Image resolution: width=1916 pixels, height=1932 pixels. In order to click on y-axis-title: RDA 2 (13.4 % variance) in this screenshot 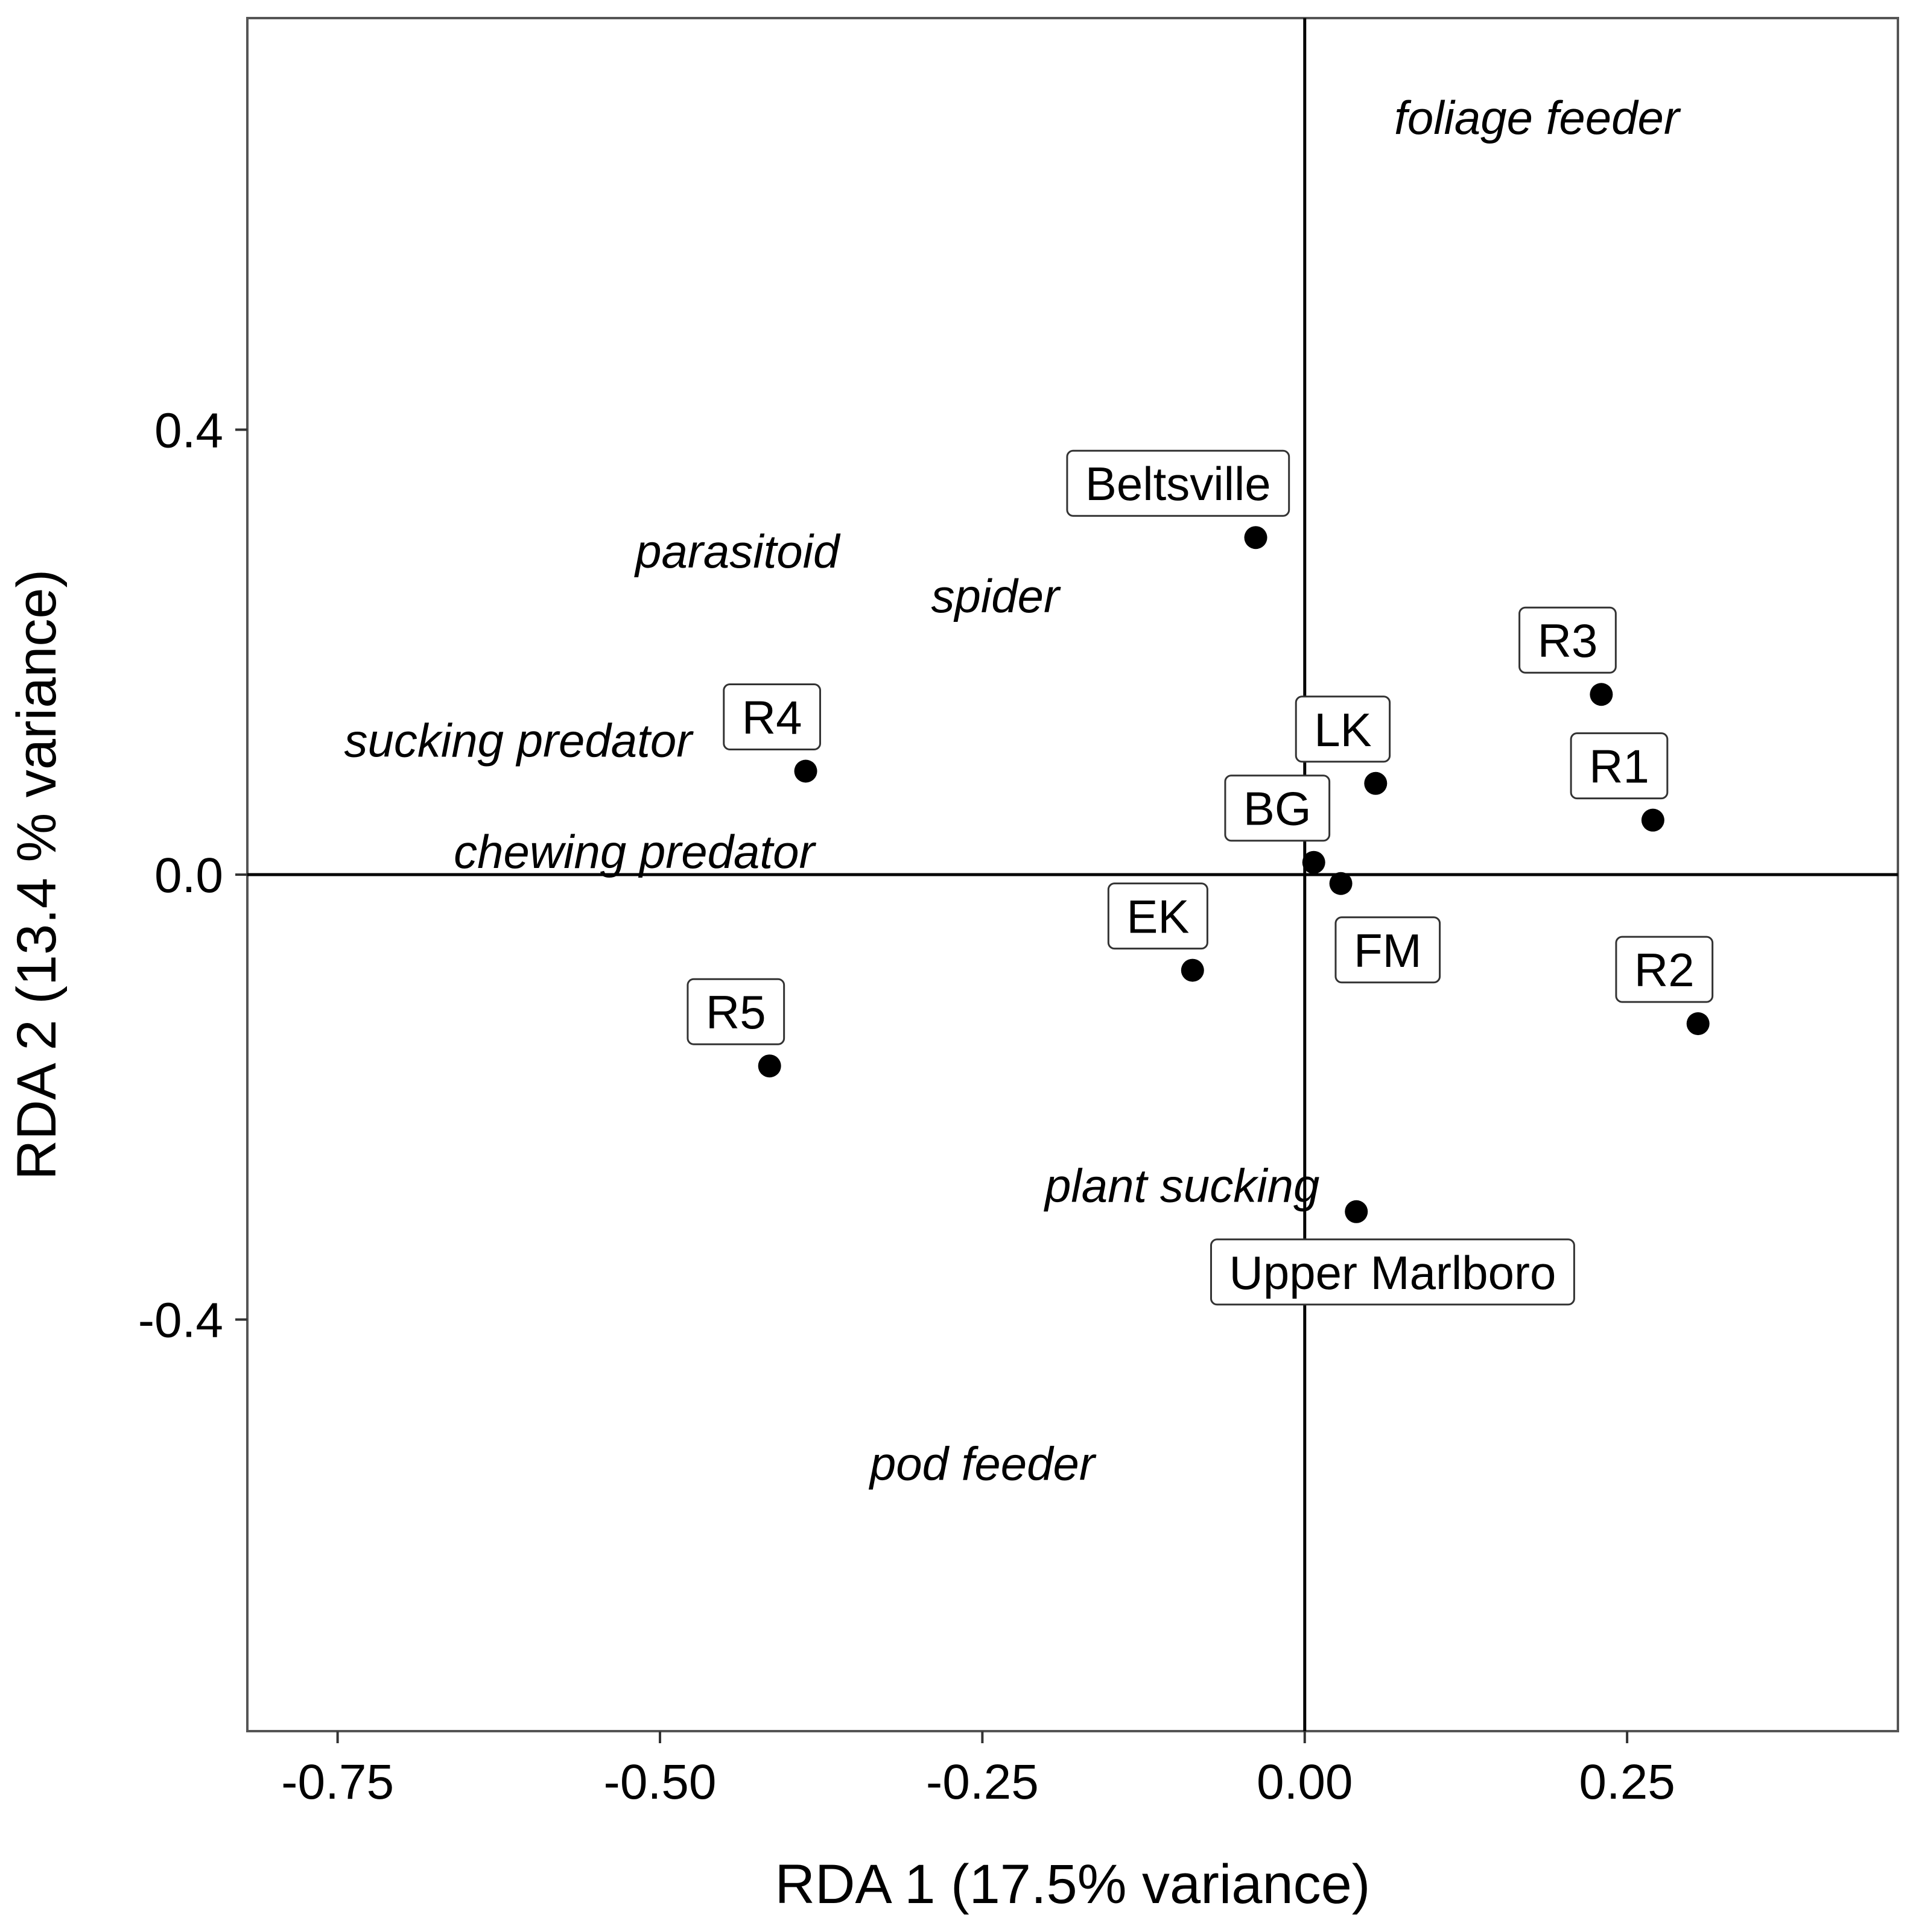, I will do `click(37, 874)`.